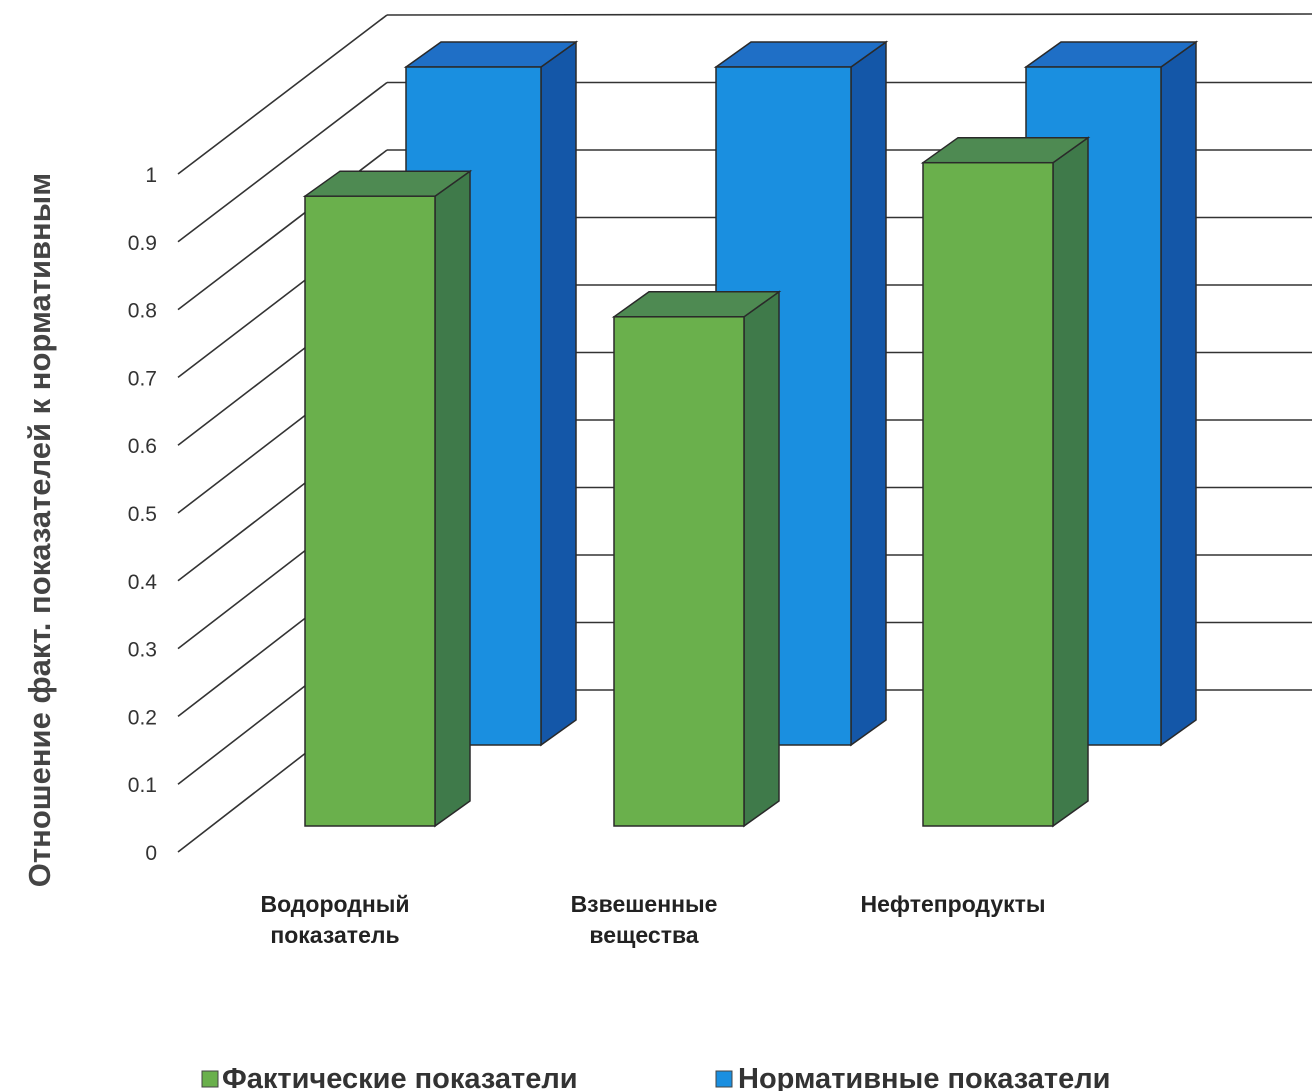 Image resolution: width=1312 pixels, height=1091 pixels. I want to click on category-label: показатель, so click(334, 935).